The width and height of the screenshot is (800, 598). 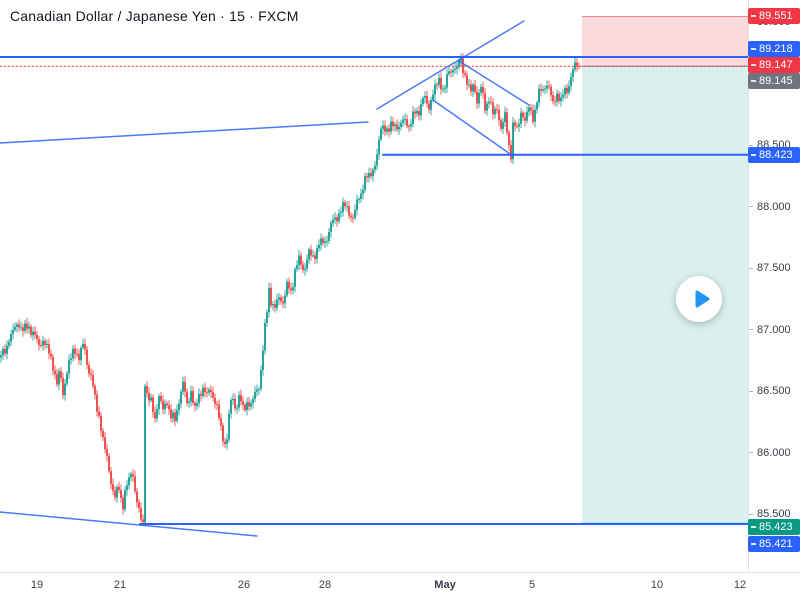 What do you see at coordinates (120, 585) in the screenshot?
I see `time-axis-label: 21` at bounding box center [120, 585].